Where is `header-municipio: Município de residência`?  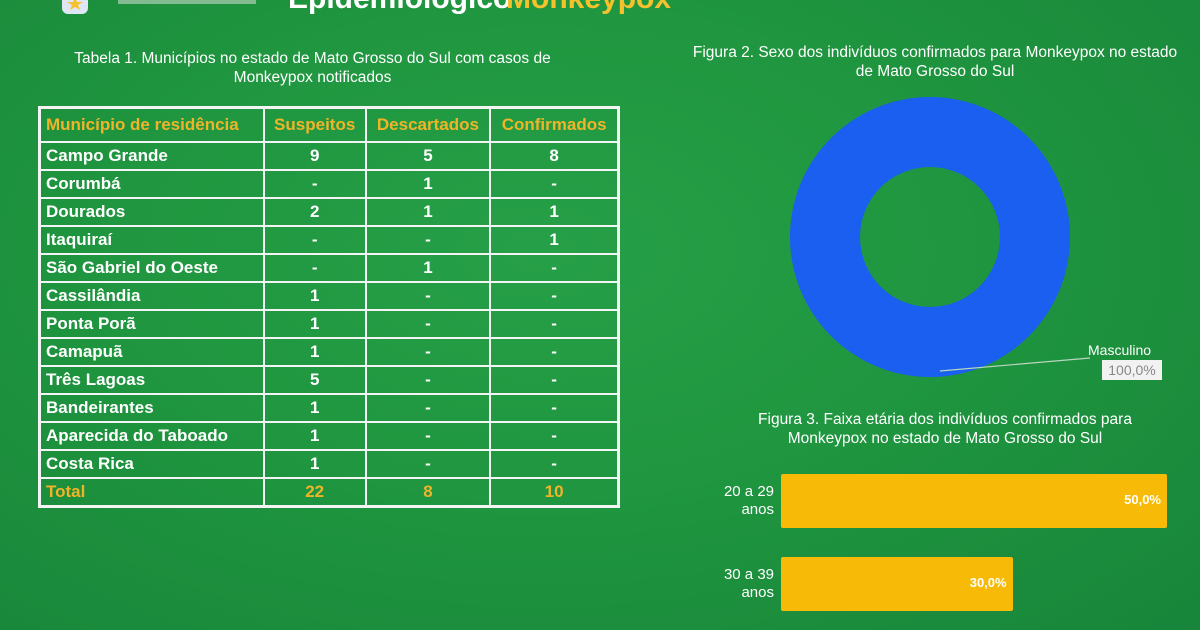
header-municipio: Município de residência is located at coordinates (151, 124).